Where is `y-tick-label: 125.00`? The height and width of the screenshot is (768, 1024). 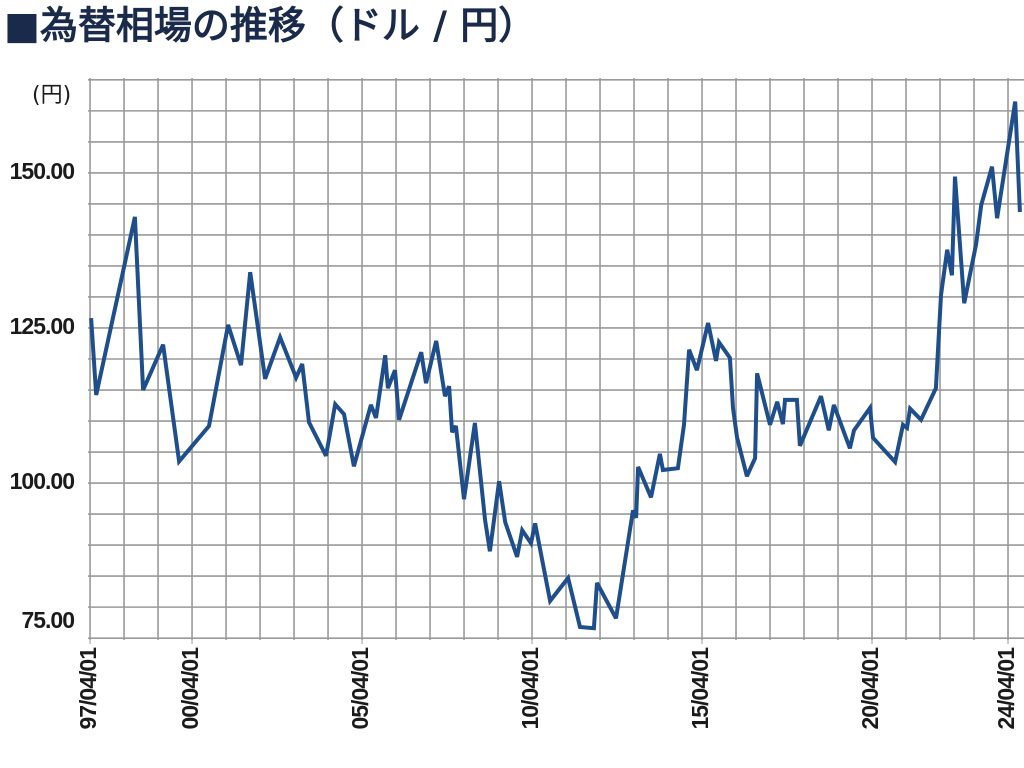
y-tick-label: 125.00 is located at coordinates (42, 326).